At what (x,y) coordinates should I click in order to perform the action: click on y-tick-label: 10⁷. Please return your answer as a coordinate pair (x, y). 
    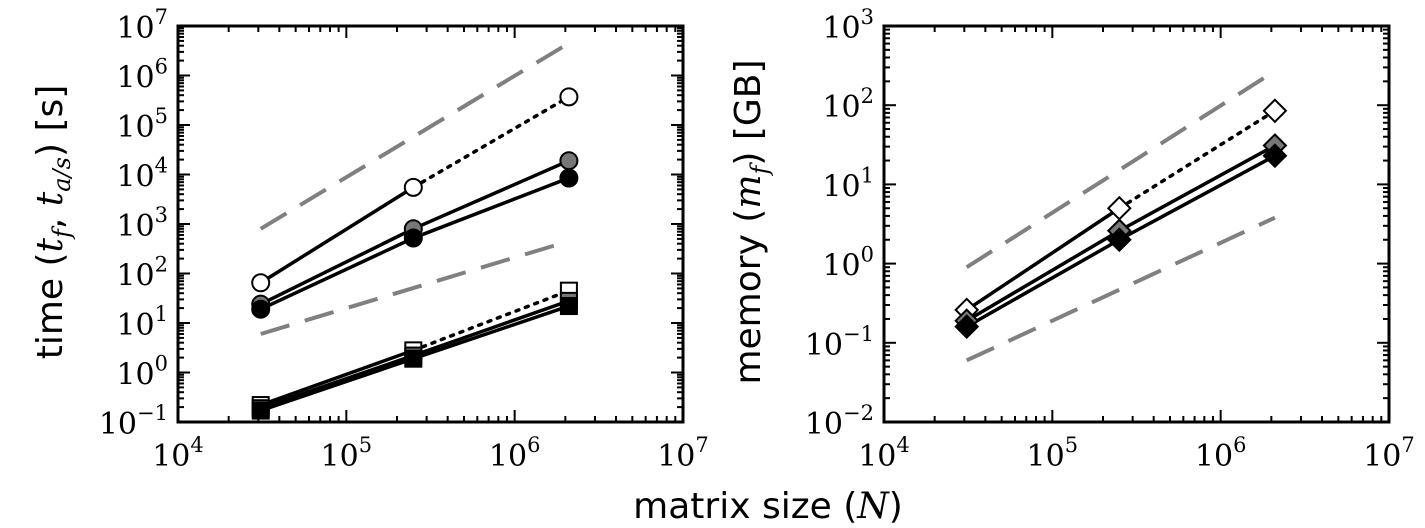
    Looking at the image, I should click on (142, 25).